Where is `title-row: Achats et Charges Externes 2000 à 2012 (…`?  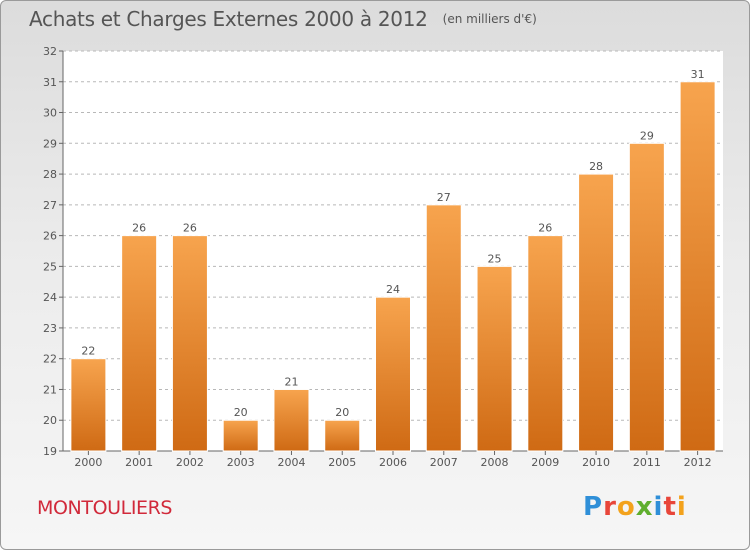
title-row: Achats et Charges Externes 2000 à 2012 (… is located at coordinates (283, 19).